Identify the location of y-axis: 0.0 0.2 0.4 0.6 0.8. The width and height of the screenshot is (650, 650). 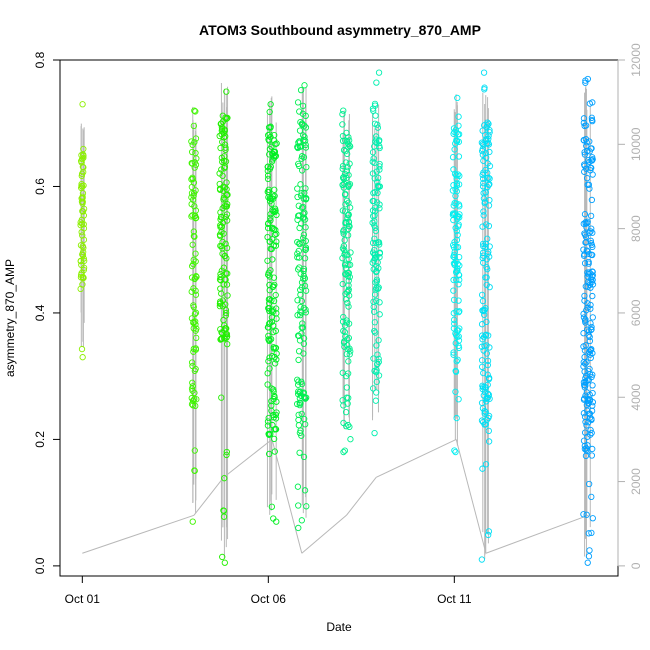
(47, 312).